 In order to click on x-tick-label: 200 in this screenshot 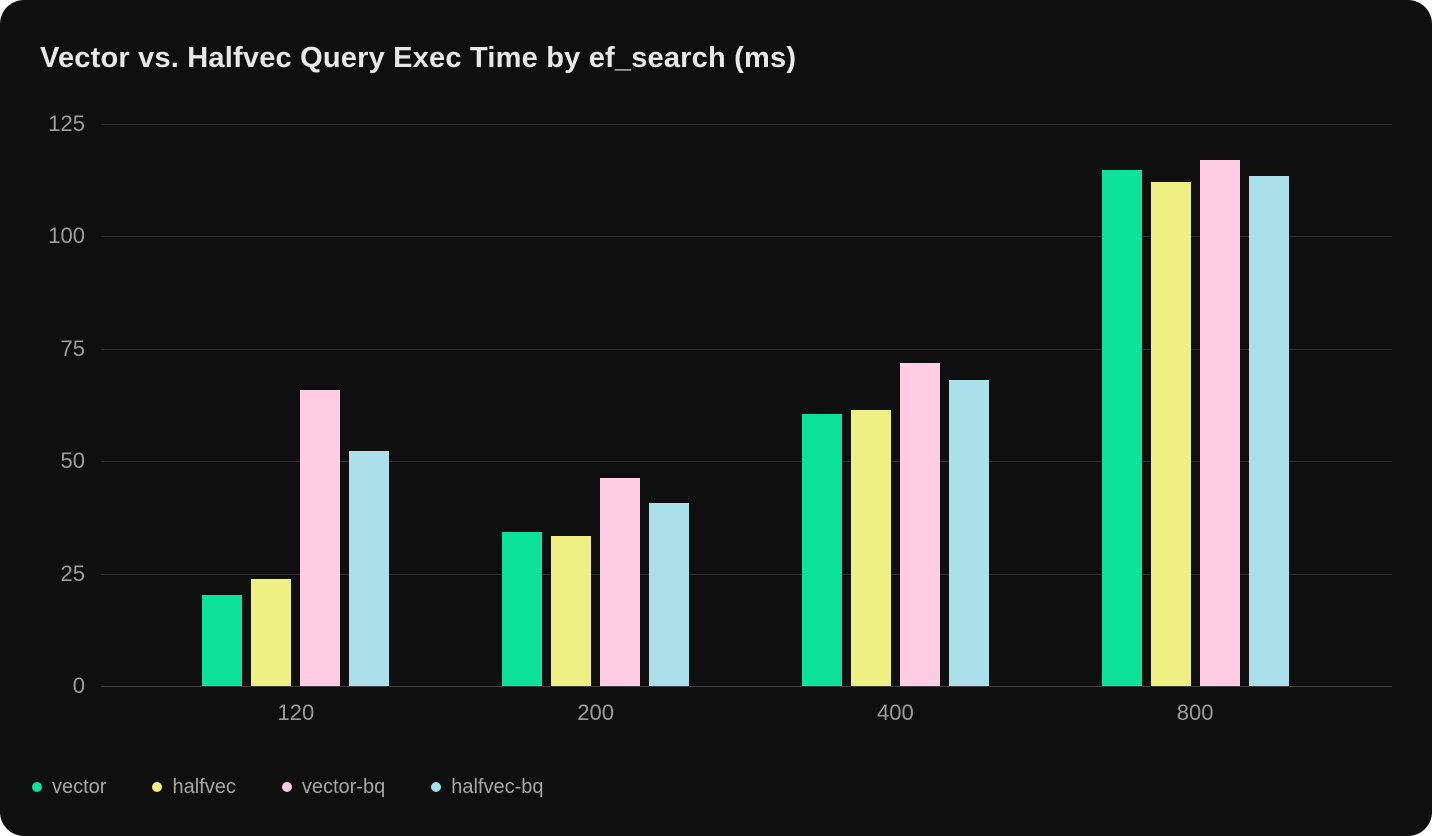, I will do `click(595, 712)`.